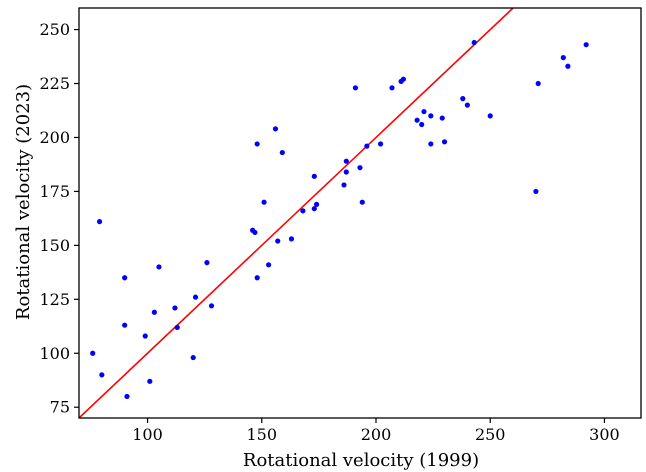 The height and width of the screenshot is (472, 646). What do you see at coordinates (54, 245) in the screenshot?
I see `y-tick-label: 150` at bounding box center [54, 245].